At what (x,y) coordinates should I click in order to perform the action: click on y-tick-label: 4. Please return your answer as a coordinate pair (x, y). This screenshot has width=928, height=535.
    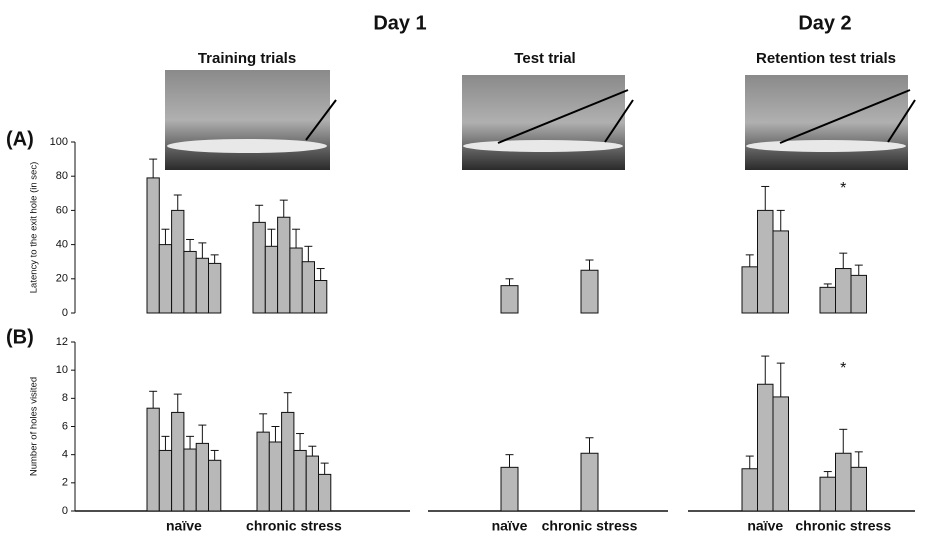
    Looking at the image, I should click on (65, 455).